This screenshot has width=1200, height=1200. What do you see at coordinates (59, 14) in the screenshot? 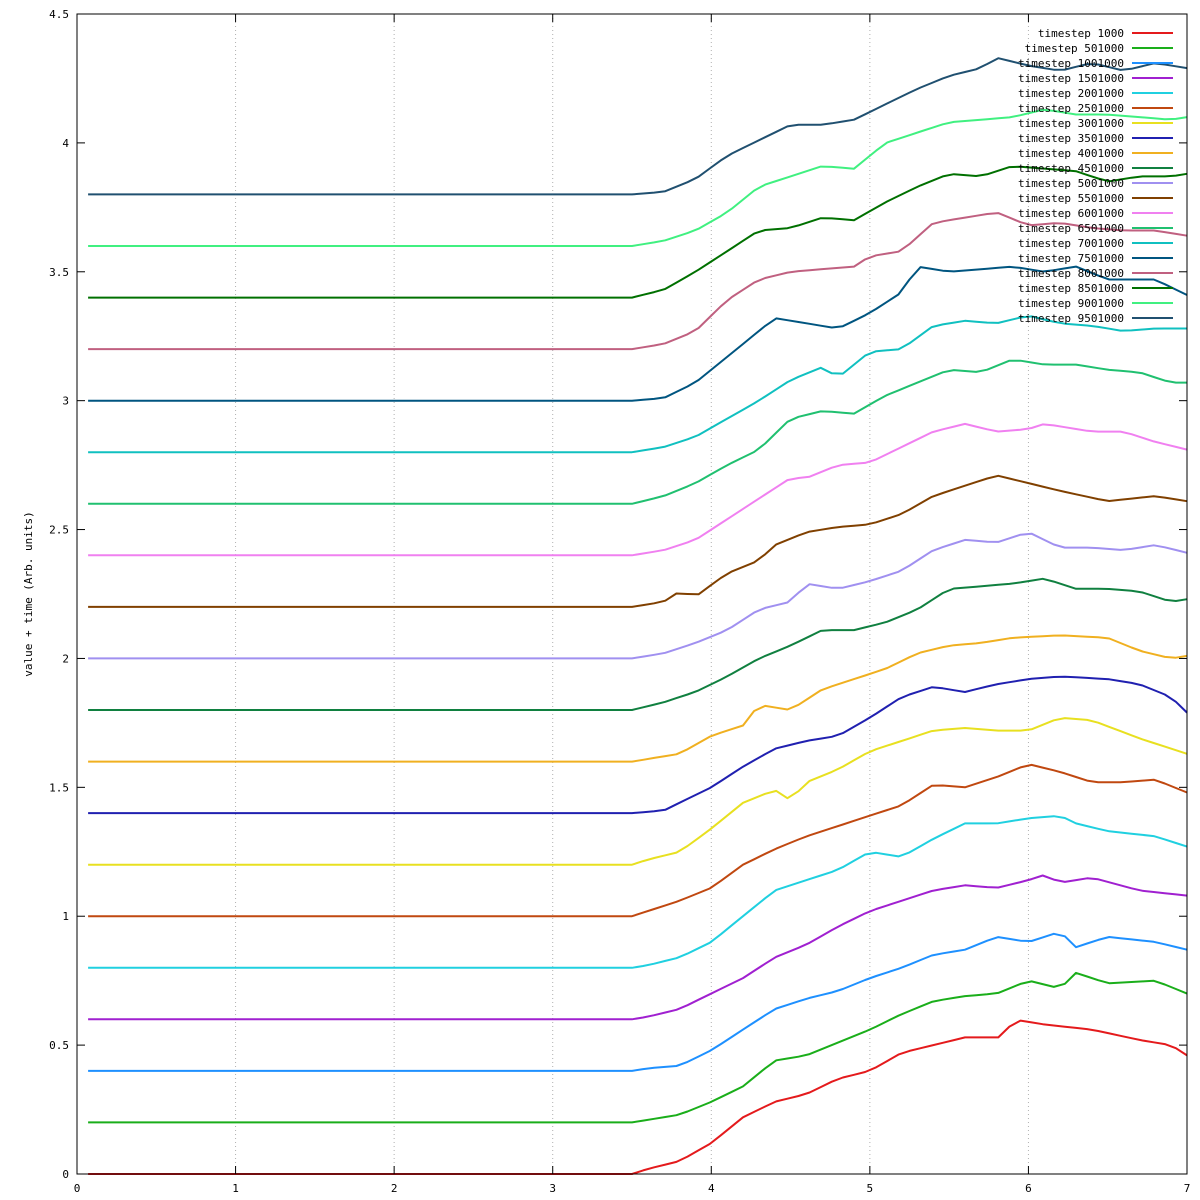
I see `y-tick-label: 4.5` at bounding box center [59, 14].